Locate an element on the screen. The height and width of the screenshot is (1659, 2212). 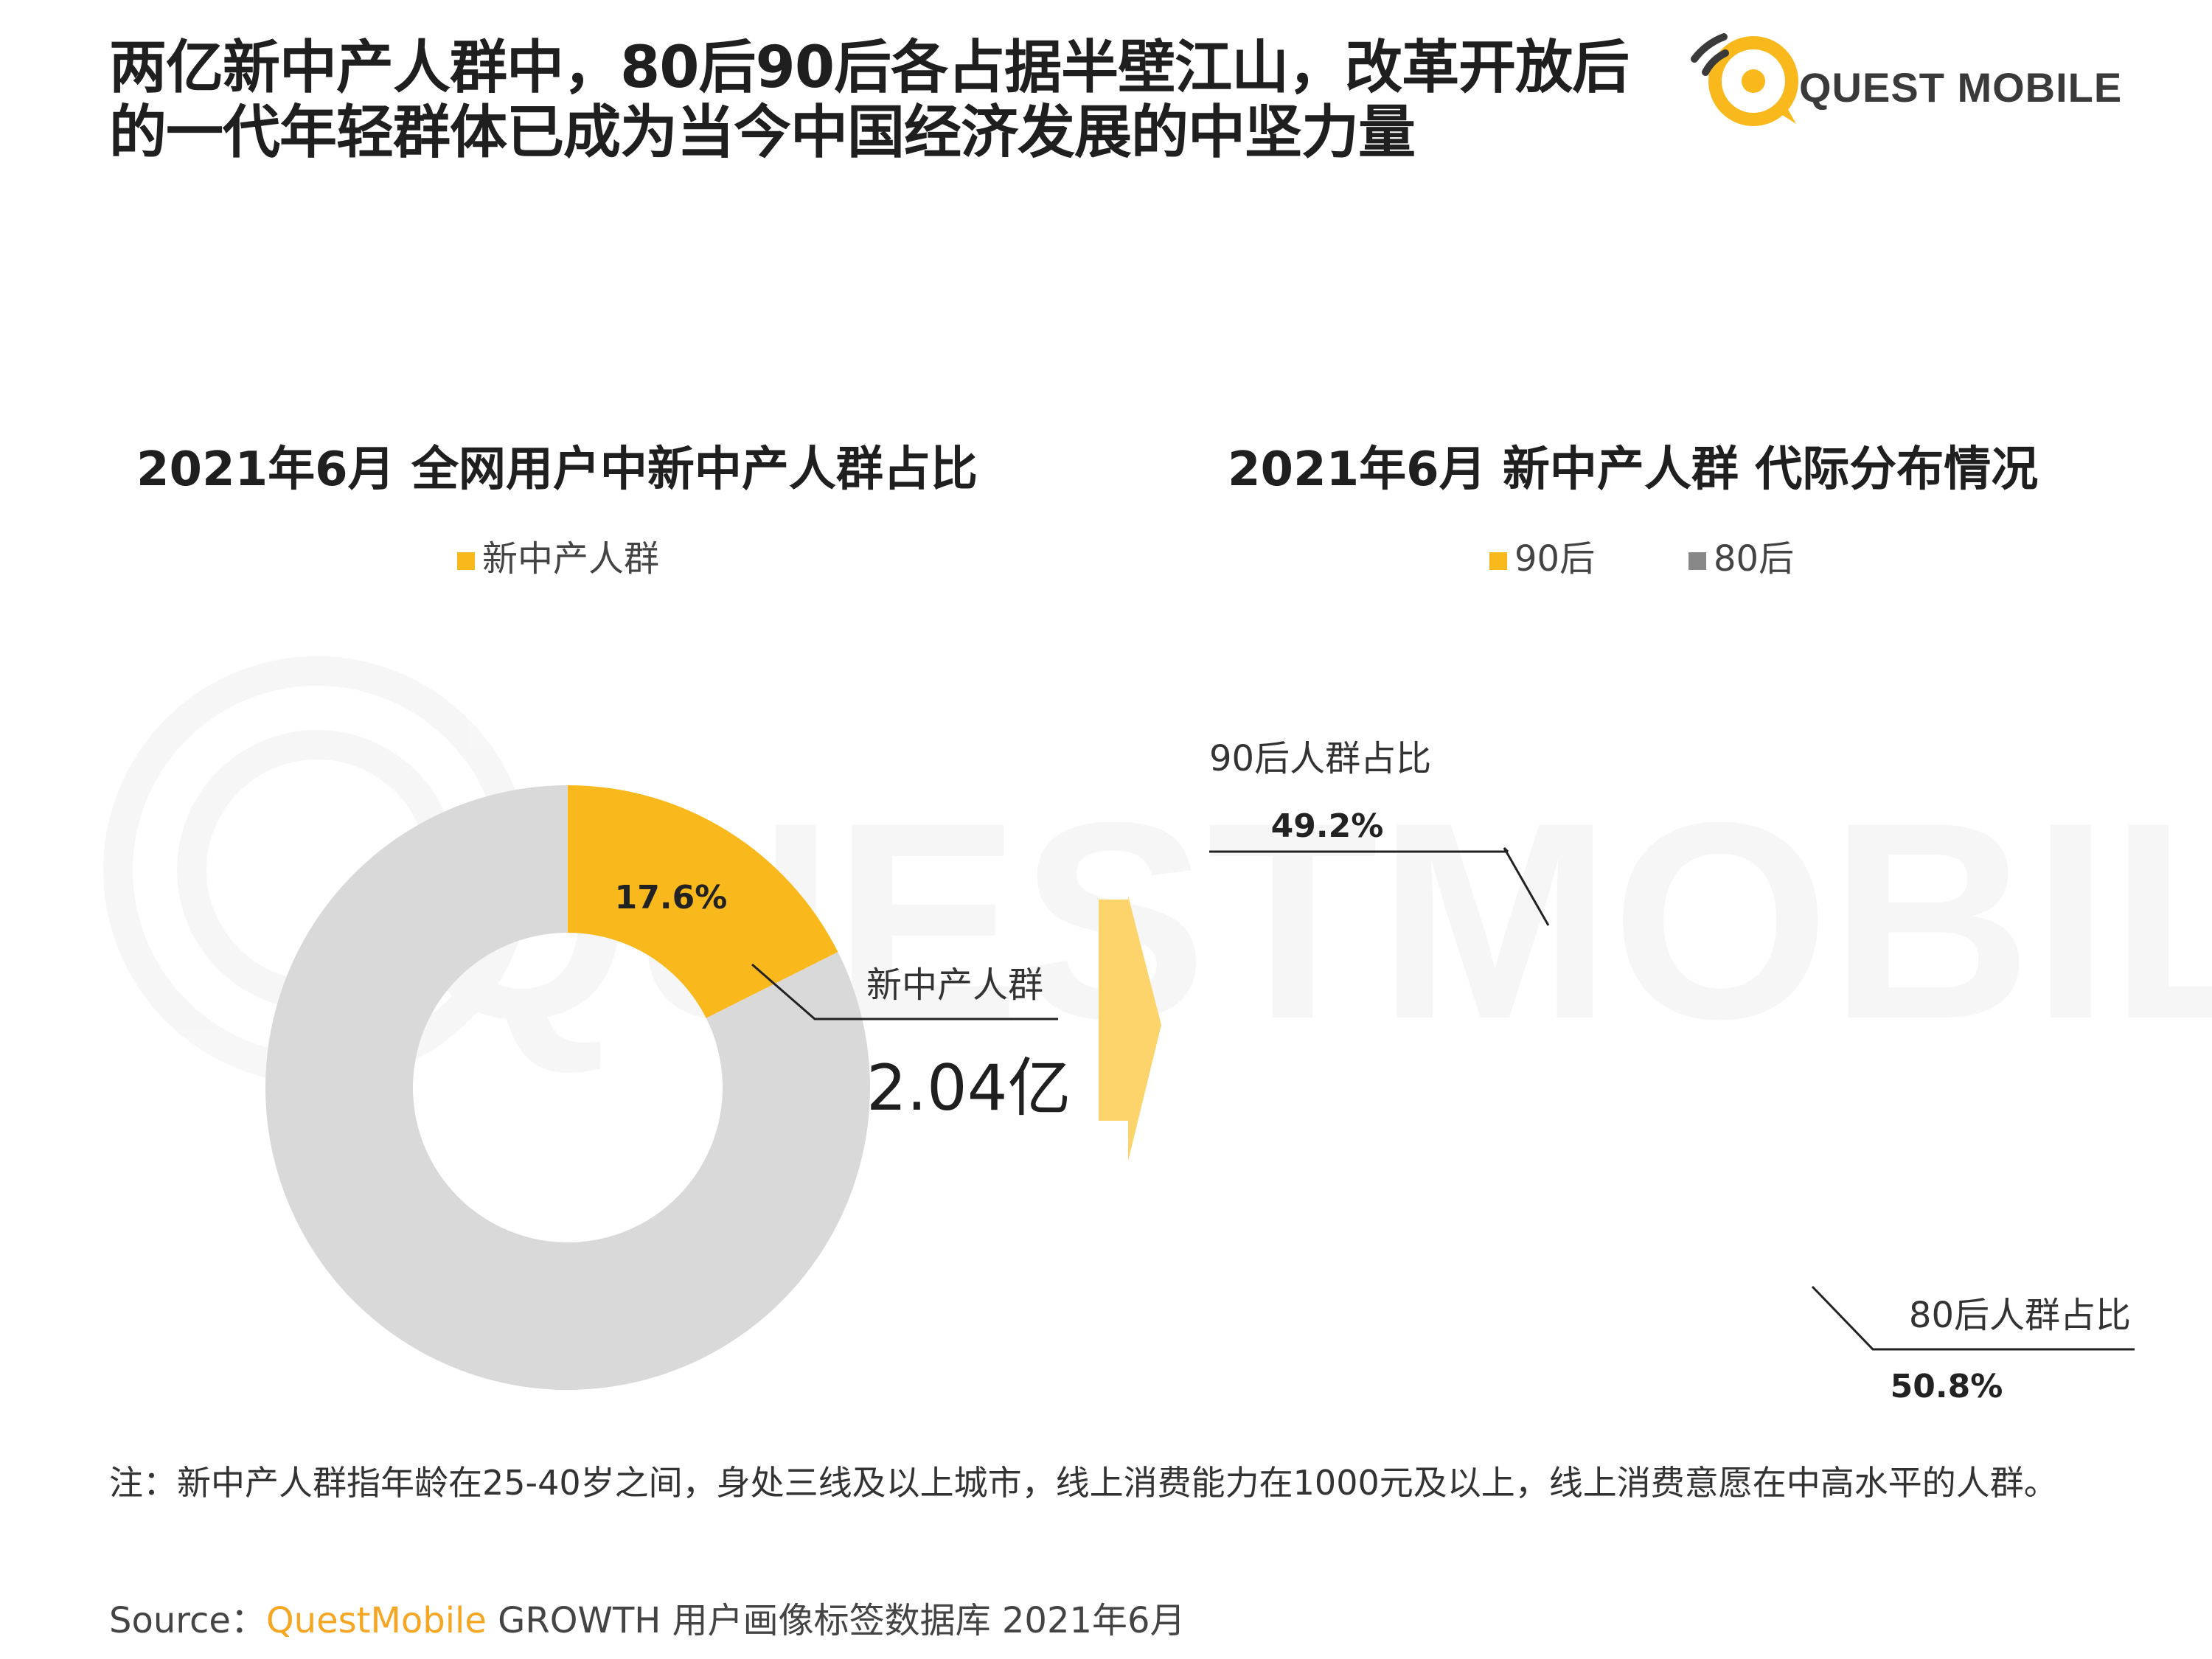
data-label-90: 49.2% is located at coordinates (1327, 826).